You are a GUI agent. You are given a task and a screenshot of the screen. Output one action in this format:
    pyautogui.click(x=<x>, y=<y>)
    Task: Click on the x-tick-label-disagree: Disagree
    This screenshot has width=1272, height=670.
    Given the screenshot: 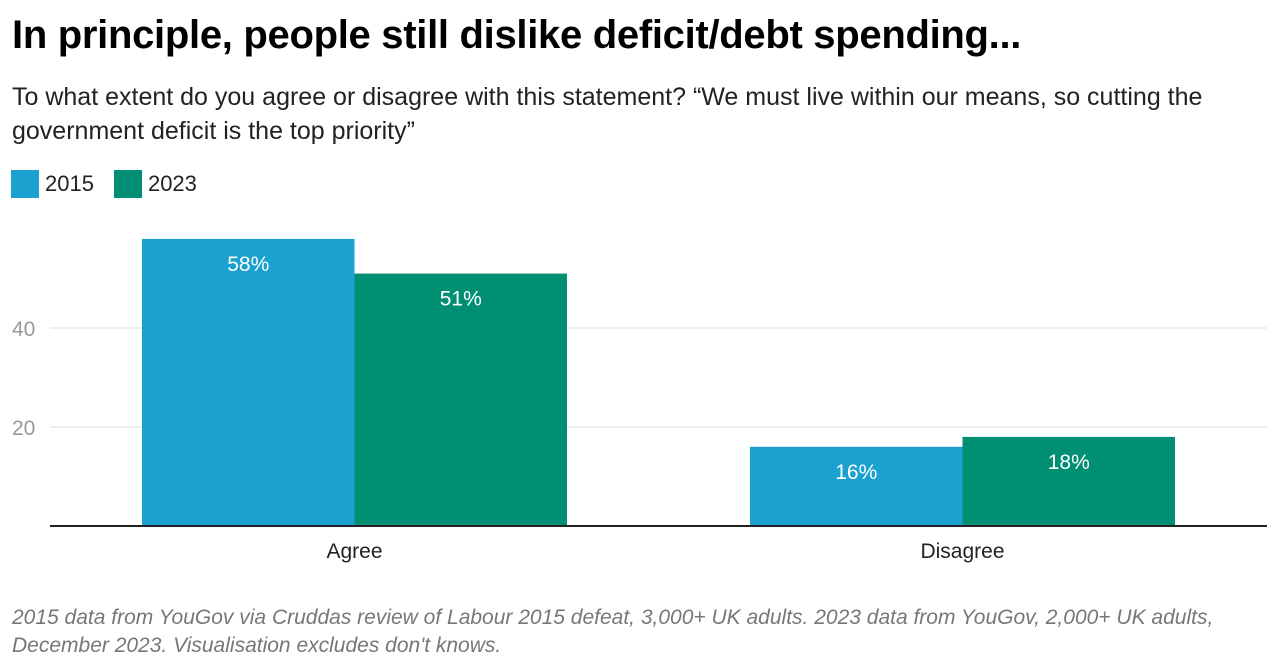 What is the action you would take?
    pyautogui.click(x=962, y=551)
    